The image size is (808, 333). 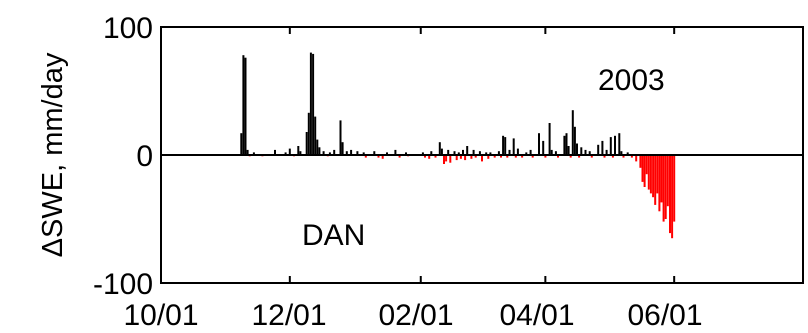 I want to click on x-tick-label: 10/01, so click(x=160, y=315).